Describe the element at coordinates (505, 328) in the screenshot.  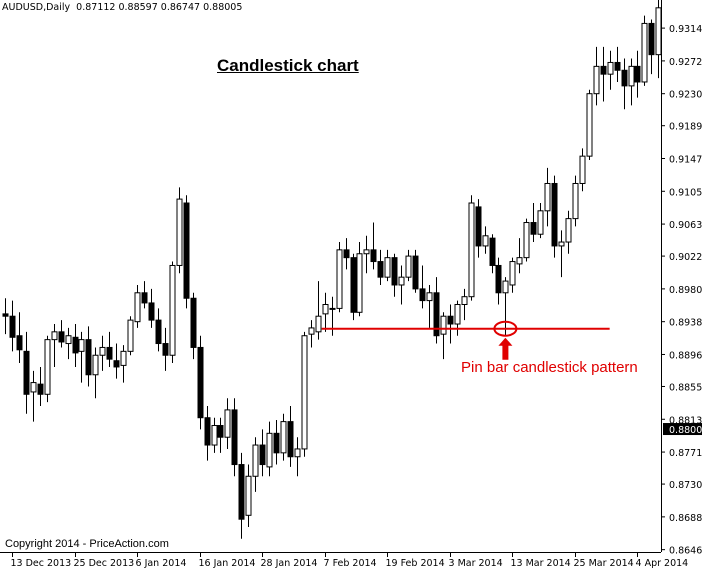
I see `pin-bar-circle` at that location.